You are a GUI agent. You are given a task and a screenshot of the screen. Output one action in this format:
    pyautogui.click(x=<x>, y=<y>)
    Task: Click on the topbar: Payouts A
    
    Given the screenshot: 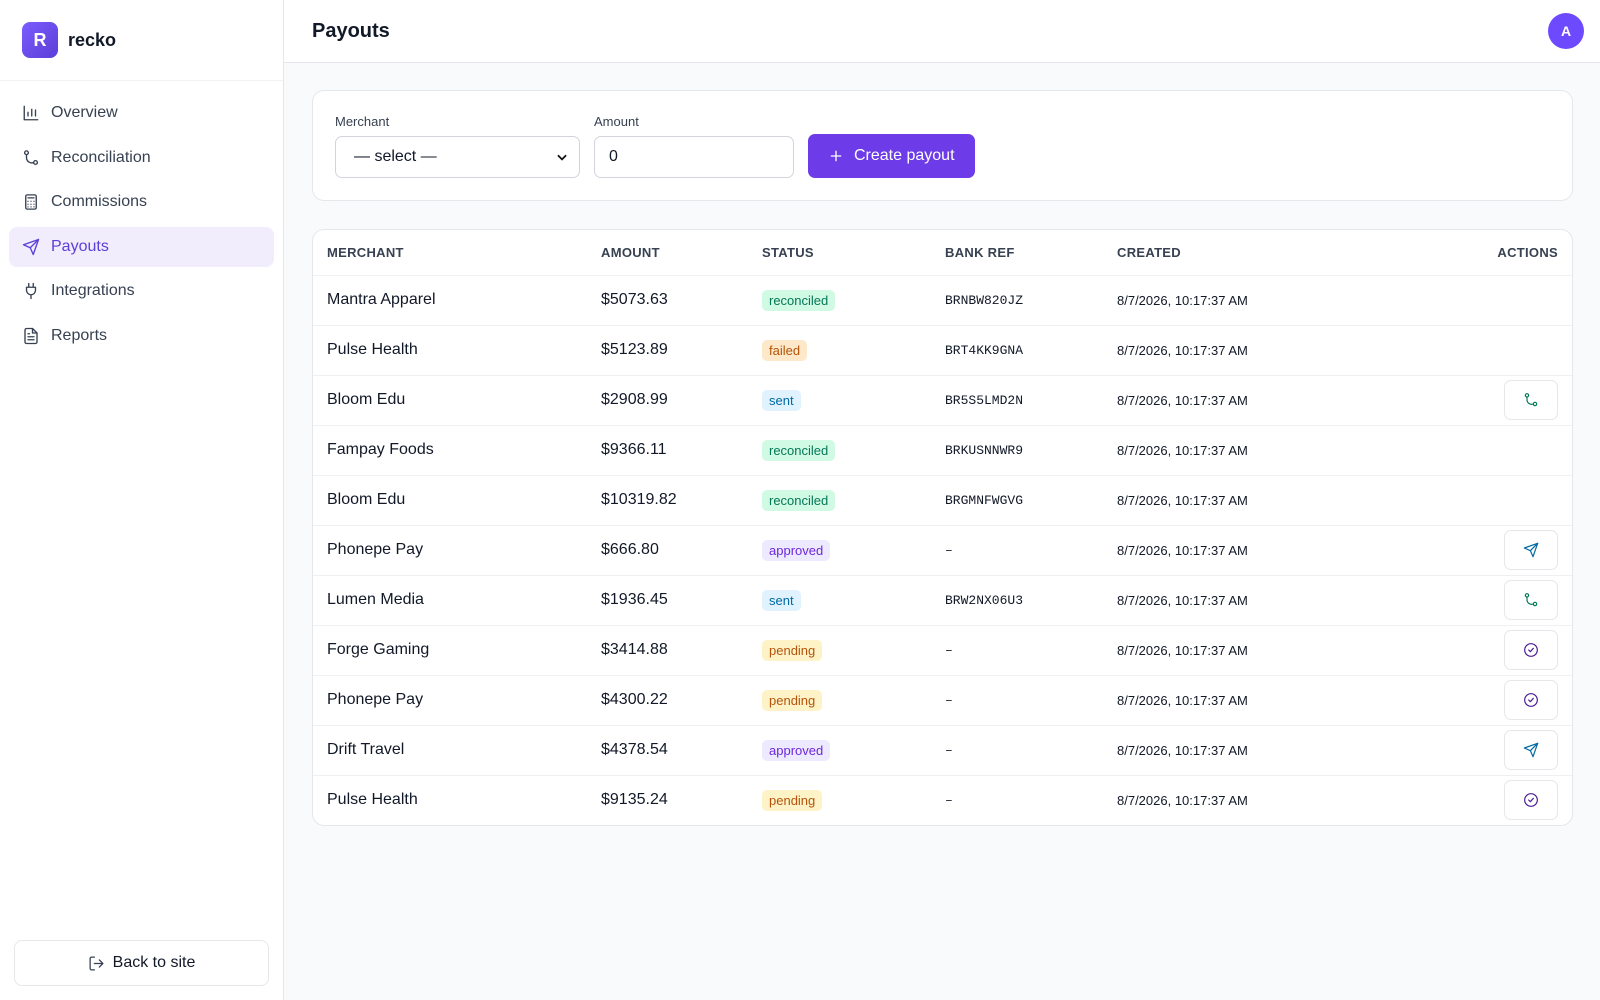 What is the action you would take?
    pyautogui.click(x=942, y=31)
    